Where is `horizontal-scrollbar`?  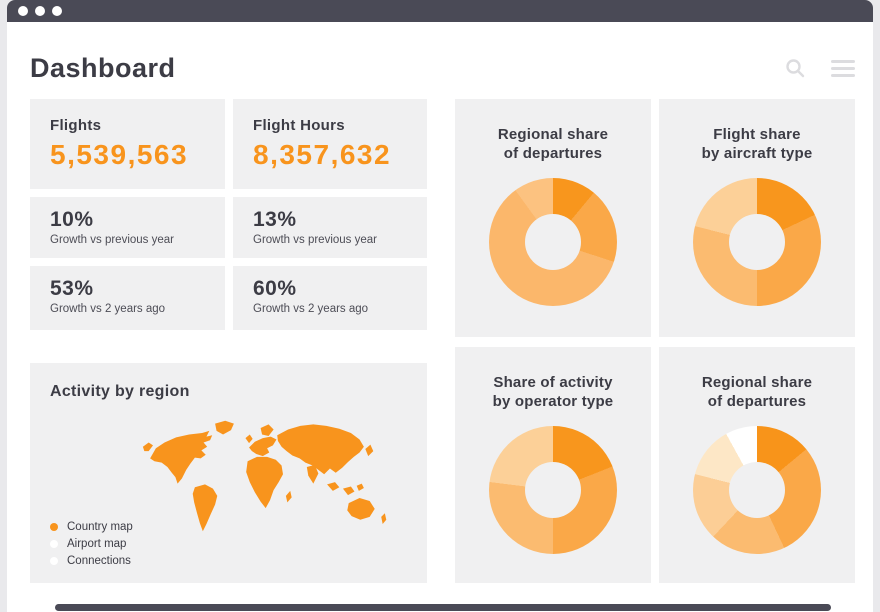
horizontal-scrollbar is located at coordinates (443, 607).